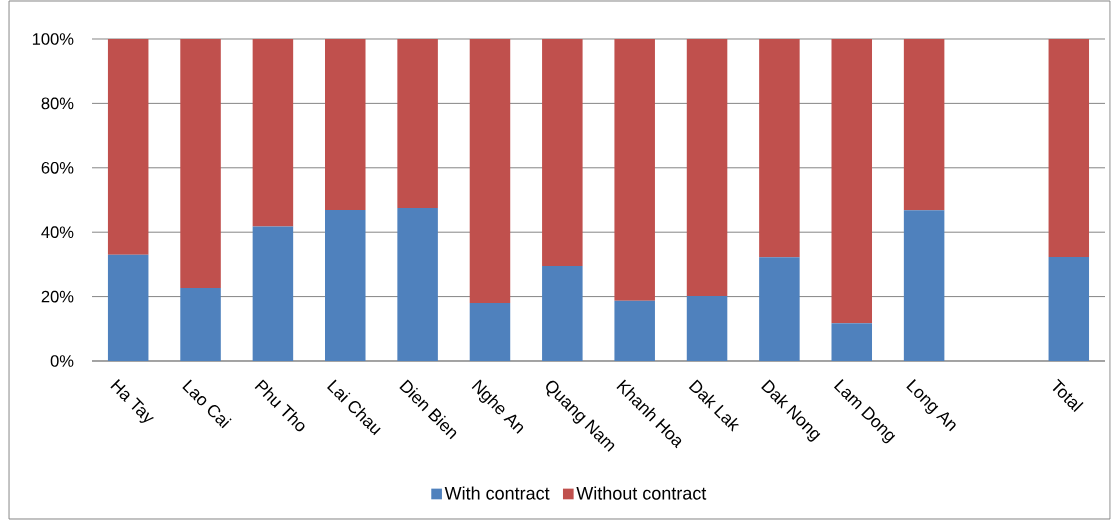  I want to click on x-tick-label: Ha Tay, so click(132, 401).